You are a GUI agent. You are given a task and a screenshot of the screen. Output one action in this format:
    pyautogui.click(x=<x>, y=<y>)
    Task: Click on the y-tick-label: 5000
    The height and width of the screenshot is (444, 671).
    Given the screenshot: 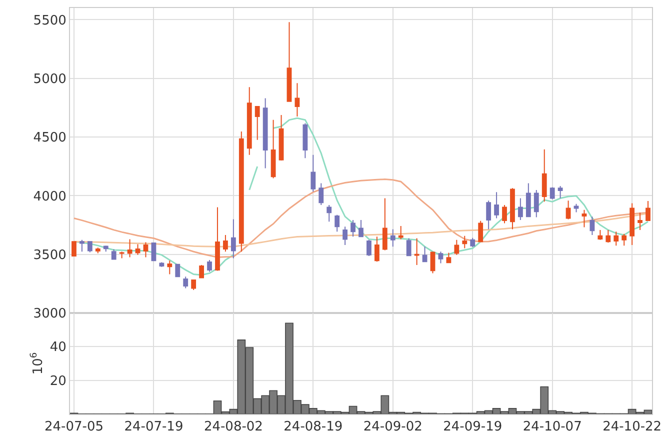 What is the action you would take?
    pyautogui.click(x=49, y=79)
    